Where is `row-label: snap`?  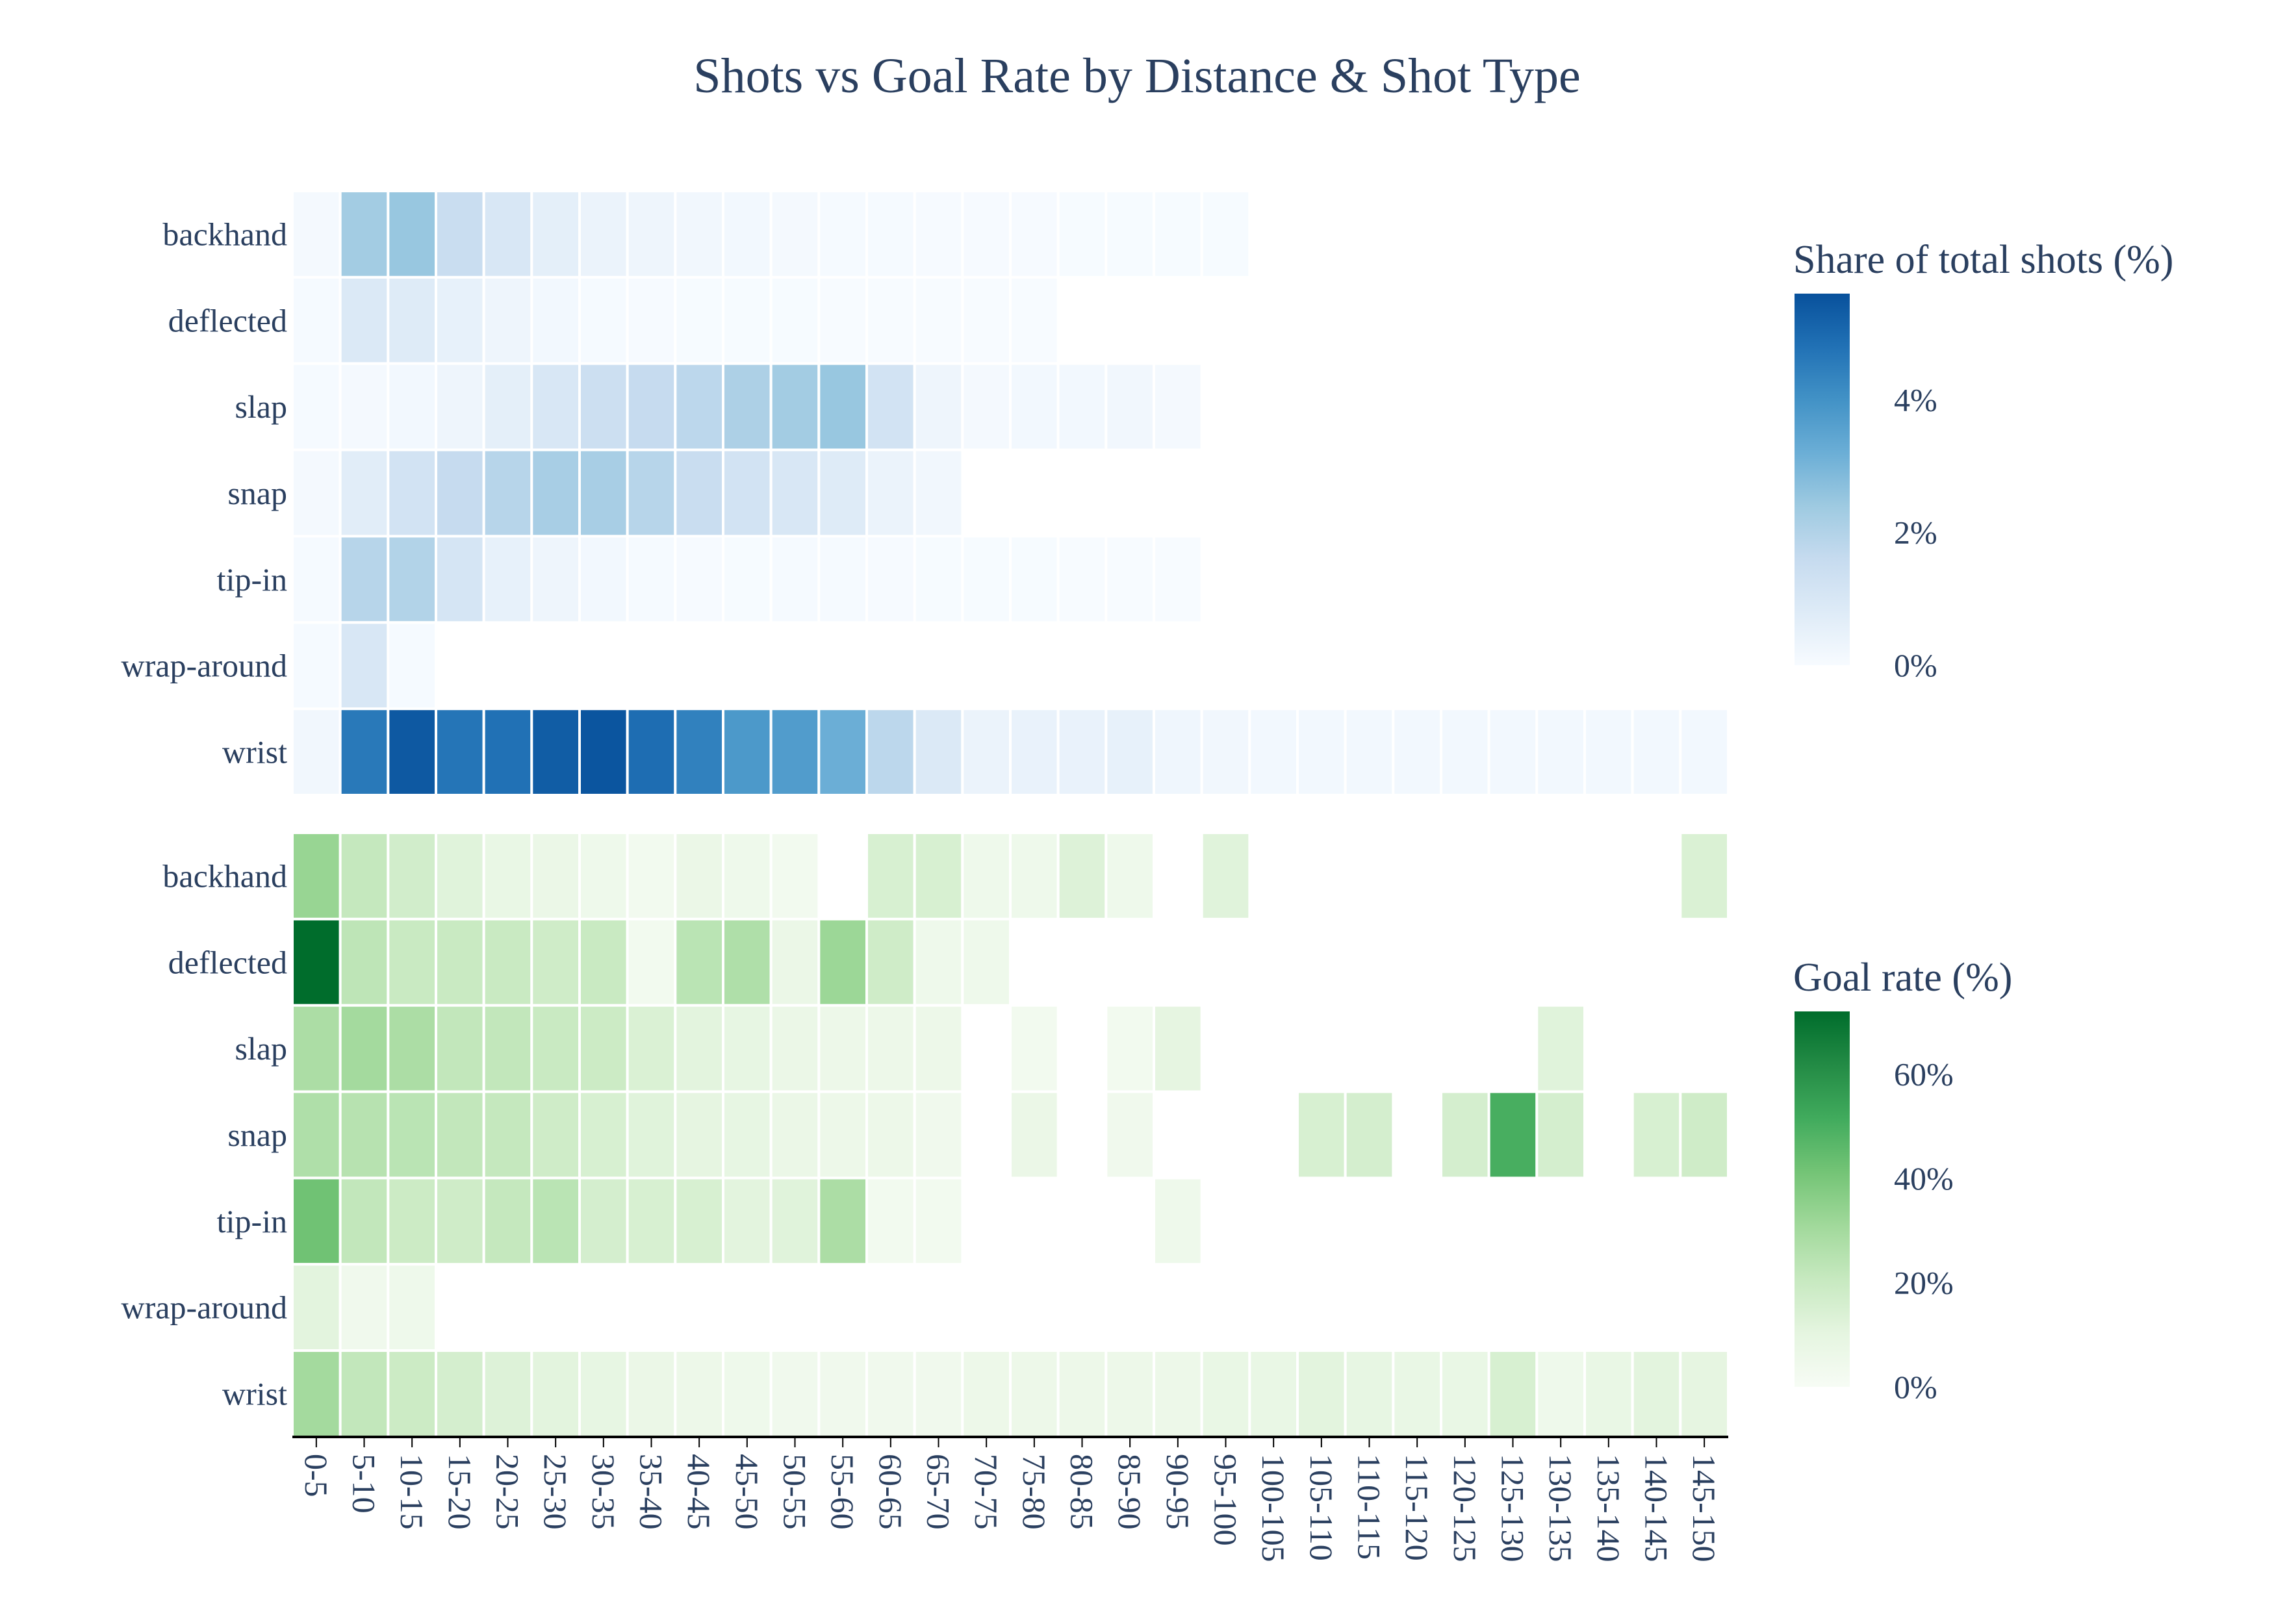 row-label: snap is located at coordinates (257, 1135).